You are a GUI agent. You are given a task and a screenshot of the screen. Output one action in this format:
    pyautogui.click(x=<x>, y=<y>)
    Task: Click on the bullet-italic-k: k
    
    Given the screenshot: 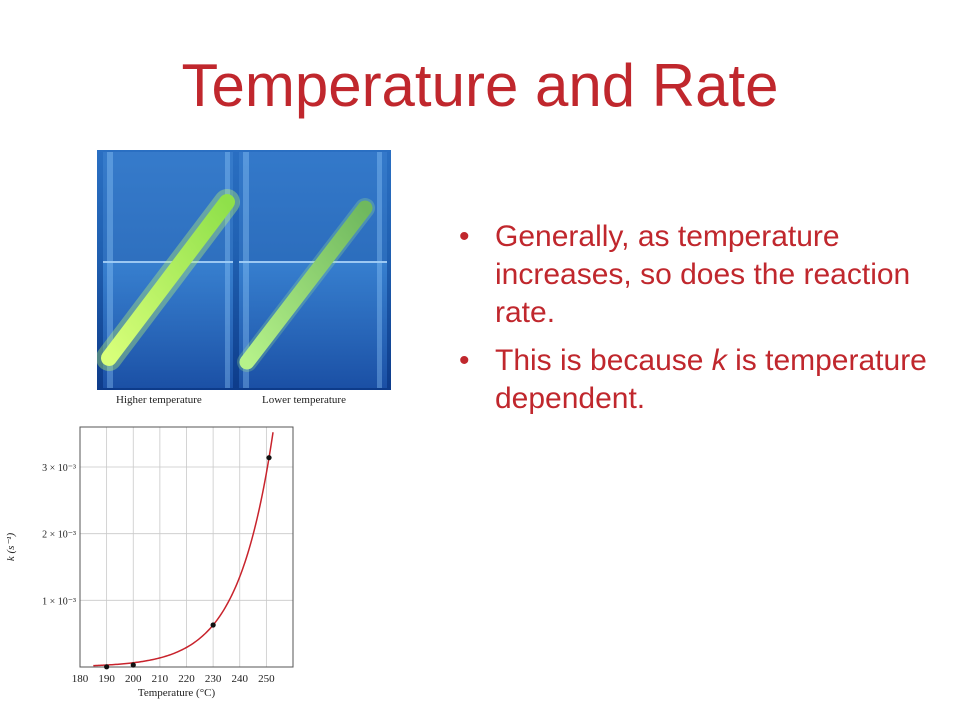 What is the action you would take?
    pyautogui.click(x=719, y=360)
    